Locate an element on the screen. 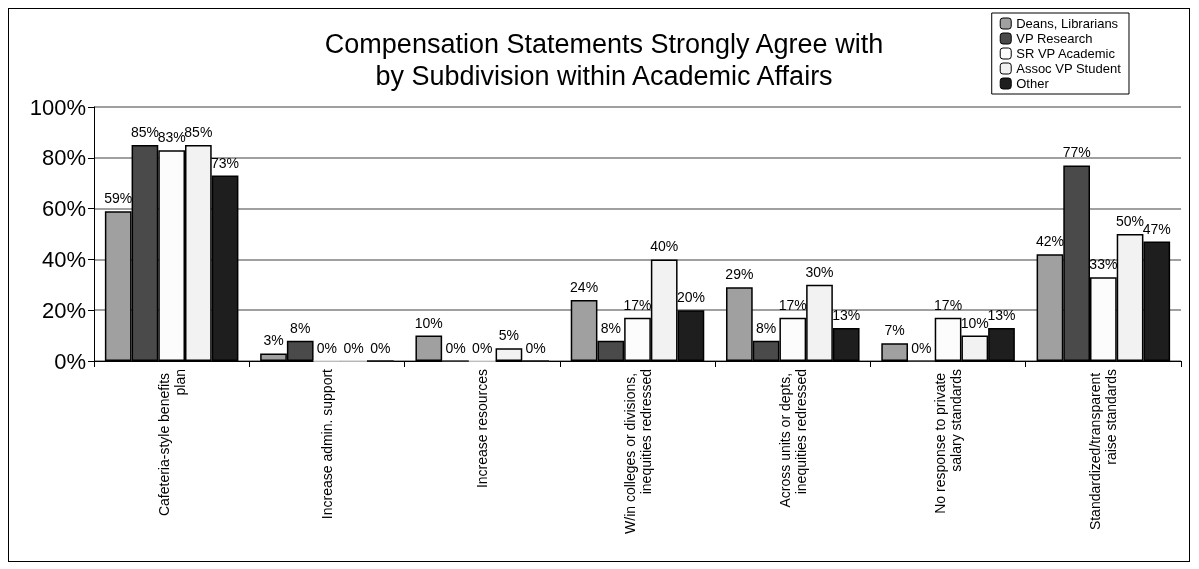  data-label: 40% is located at coordinates (664, 246).